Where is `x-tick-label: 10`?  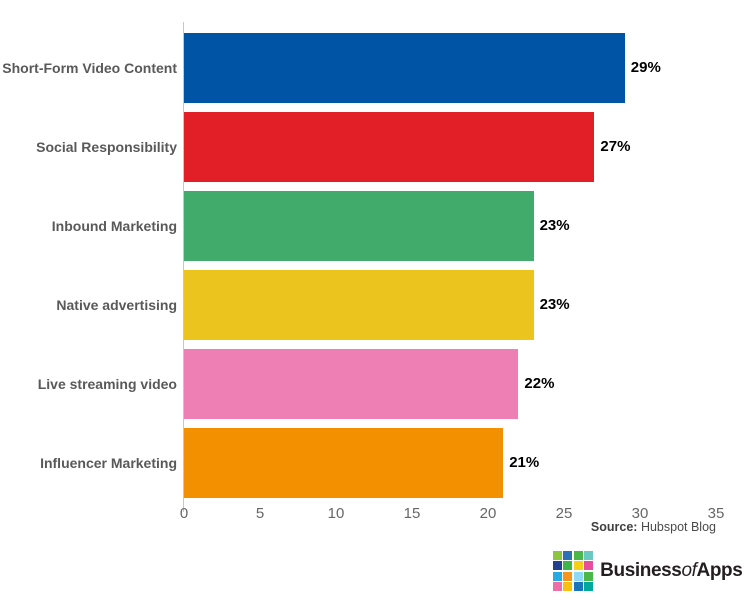 x-tick-label: 10 is located at coordinates (336, 513).